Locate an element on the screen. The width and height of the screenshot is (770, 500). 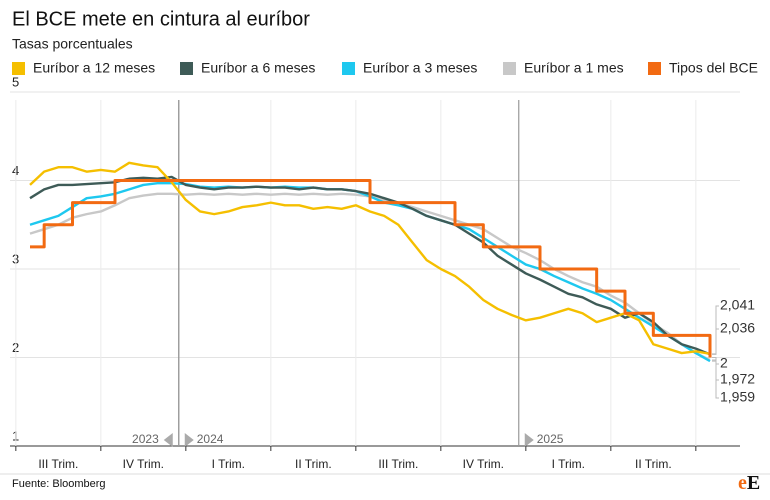
legend-label: Euríbor a 12 meses is located at coordinates (94, 68).